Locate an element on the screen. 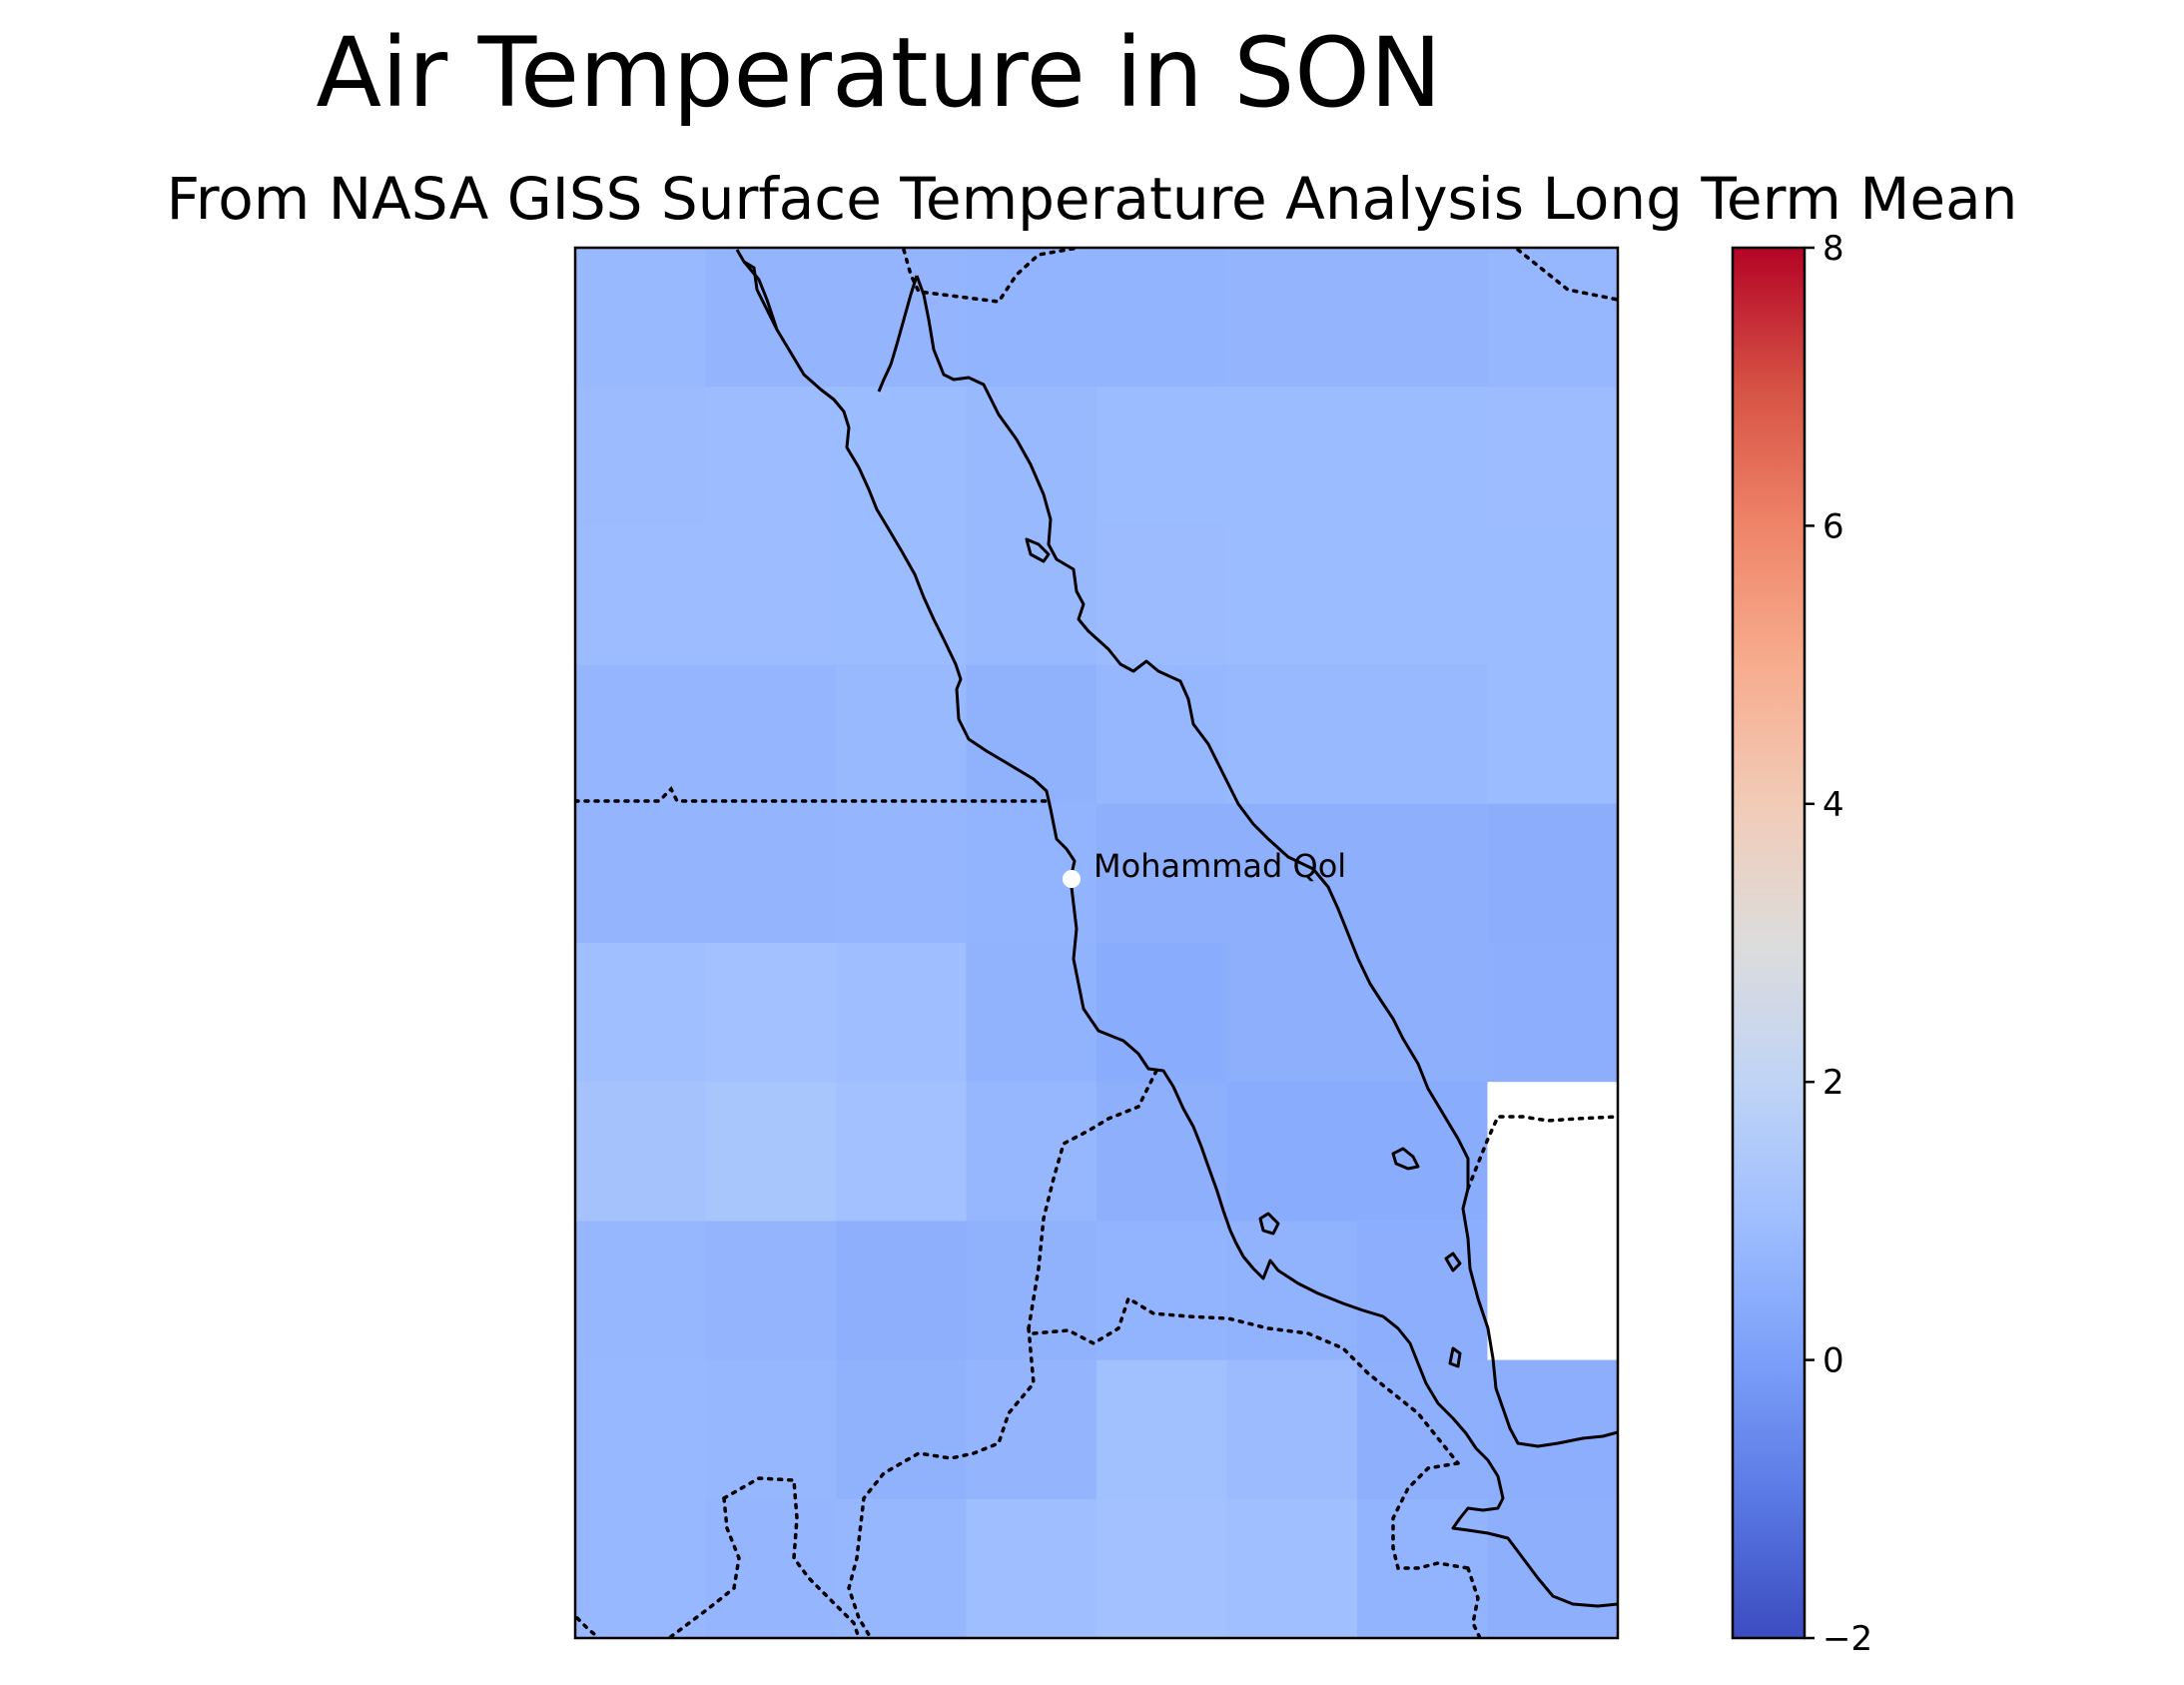  city-label: Mohammad Qol is located at coordinates (1219, 866).